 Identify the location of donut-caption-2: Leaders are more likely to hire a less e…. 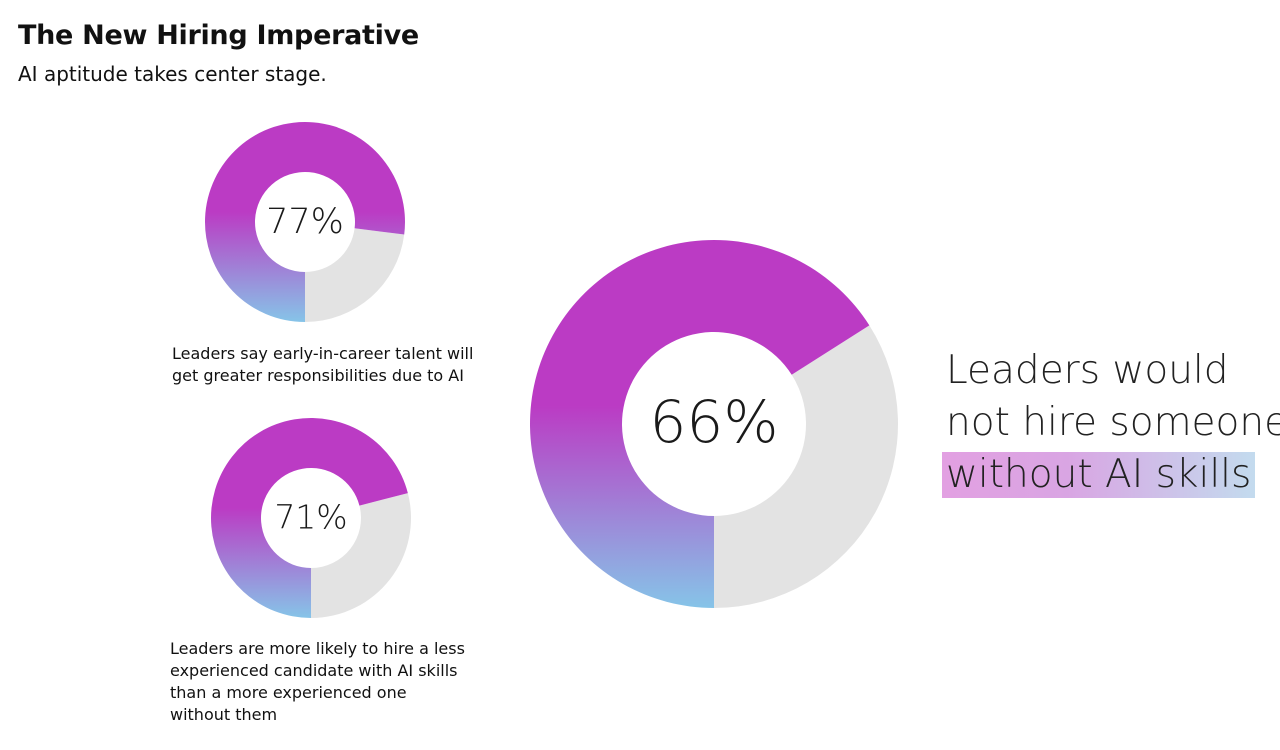
(317, 681).